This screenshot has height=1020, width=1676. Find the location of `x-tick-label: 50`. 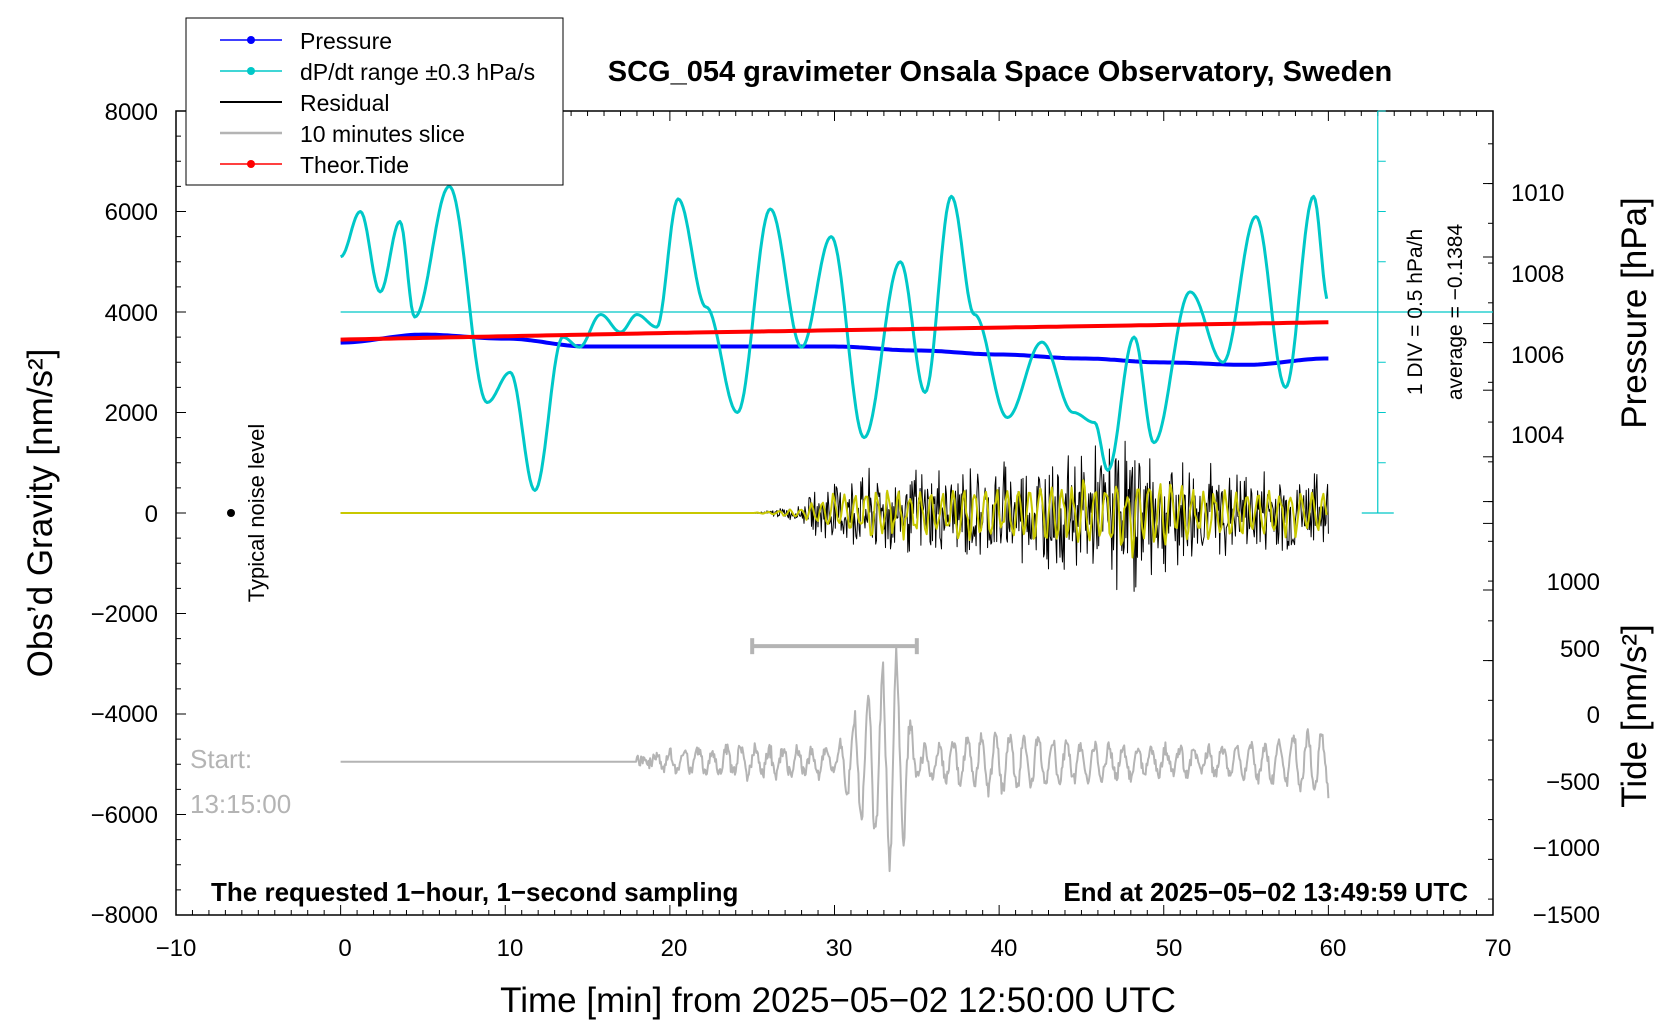

x-tick-label: 50 is located at coordinates (1169, 948).